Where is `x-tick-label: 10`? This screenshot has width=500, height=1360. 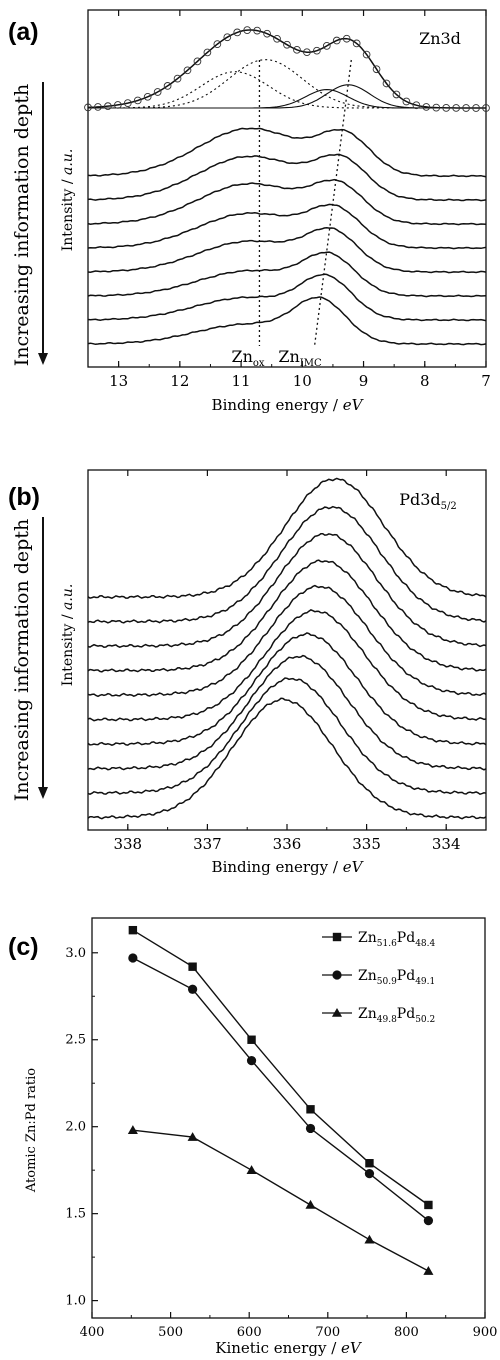 x-tick-label: 10 is located at coordinates (302, 381).